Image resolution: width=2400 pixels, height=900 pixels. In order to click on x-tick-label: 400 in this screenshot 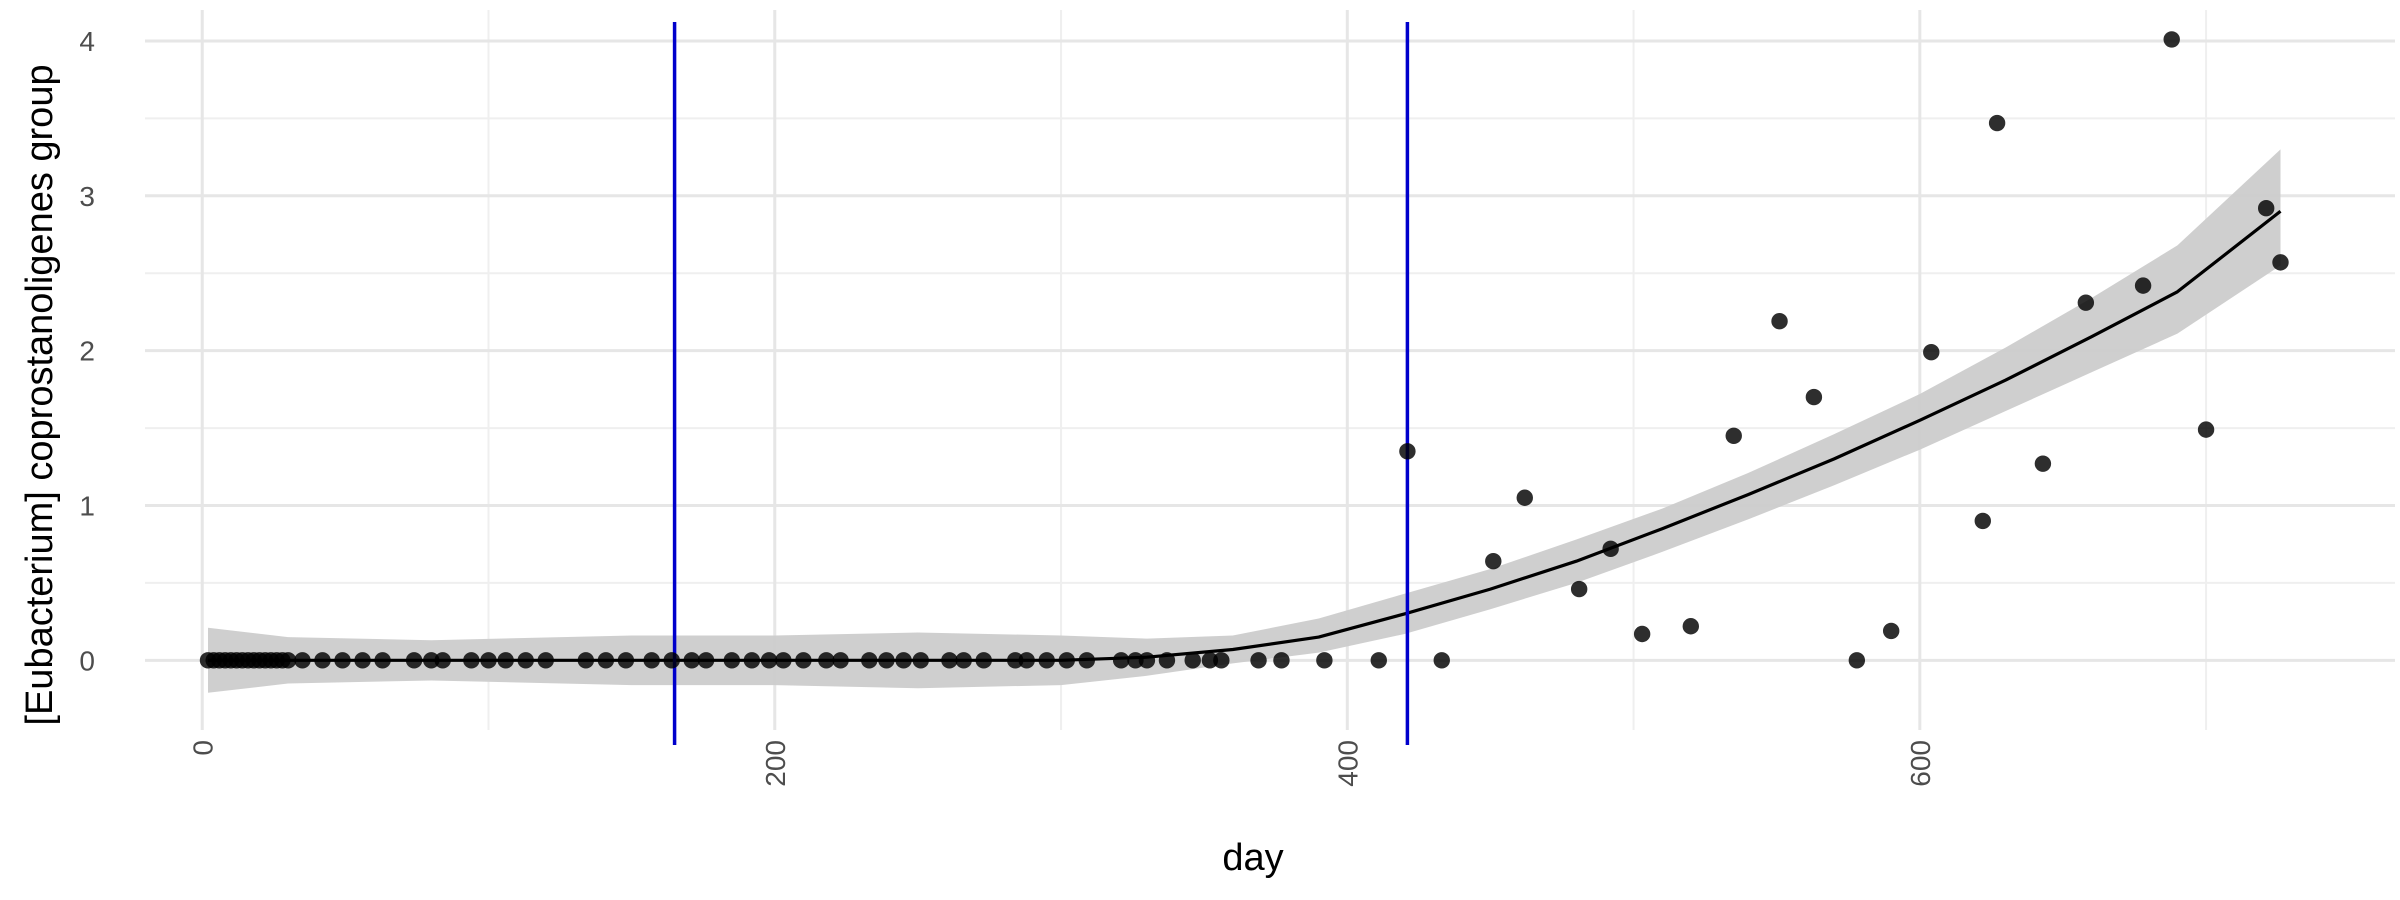, I will do `click(1347, 763)`.